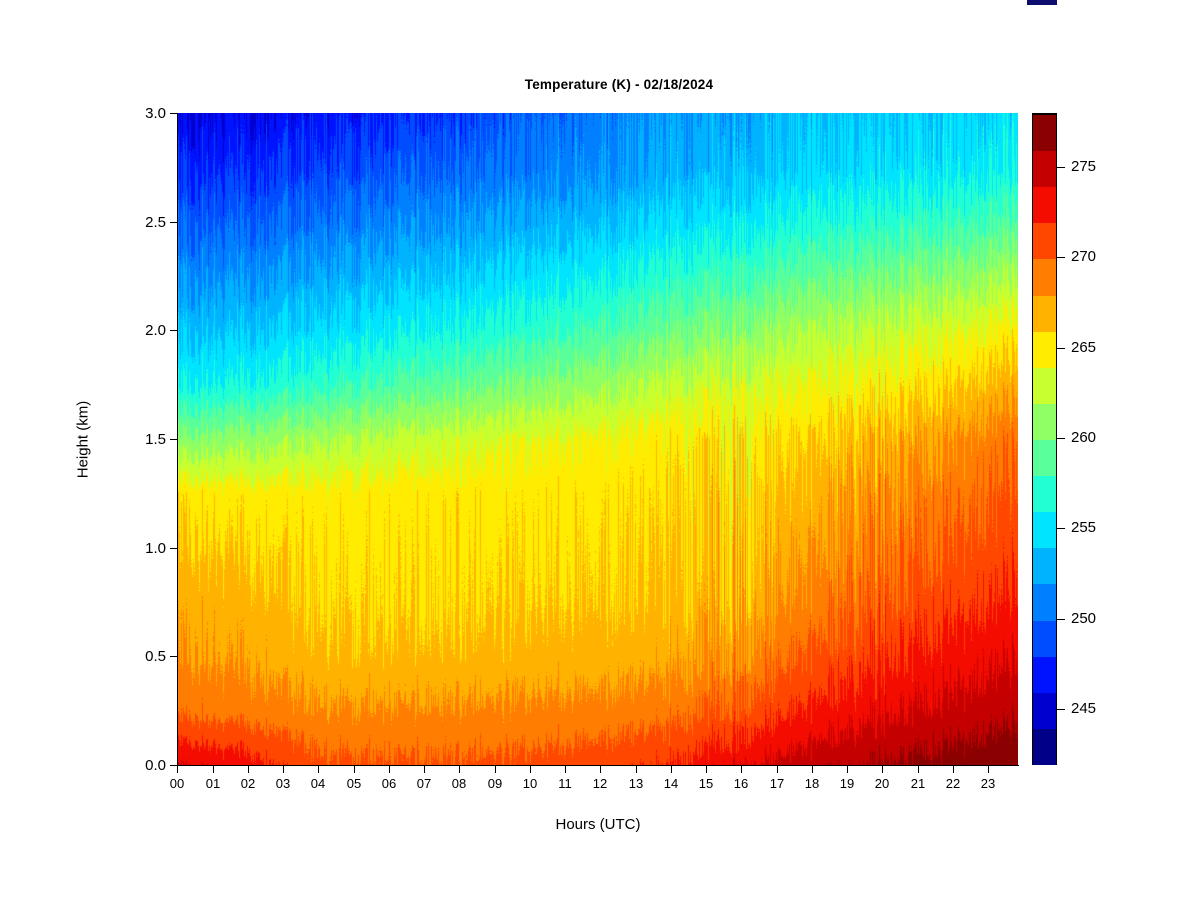 The image size is (1200, 900). I want to click on y-tick-label: 2.0, so click(155, 330).